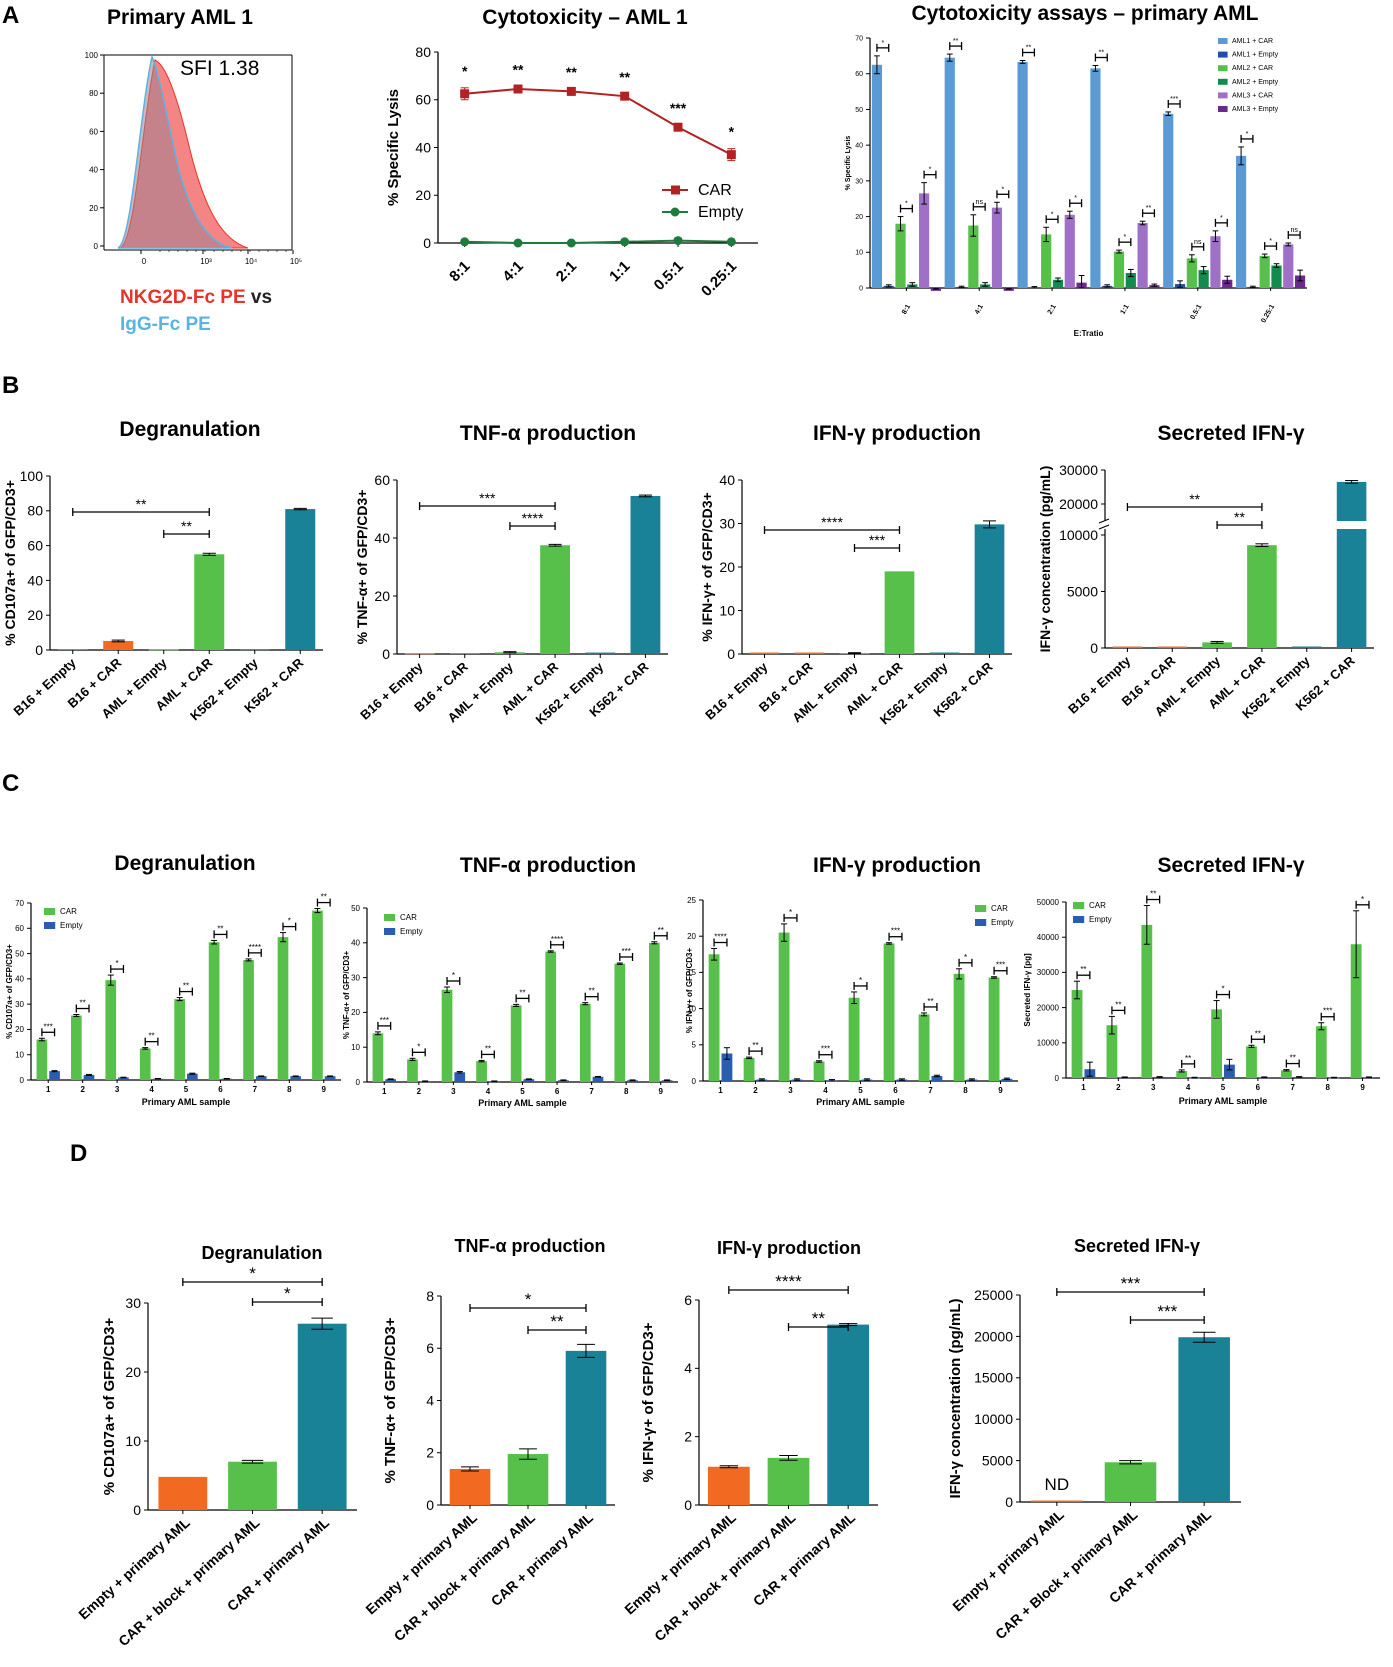  Describe the element at coordinates (93, 170) in the screenshot. I see `histogram-ytick-label: 40` at that location.